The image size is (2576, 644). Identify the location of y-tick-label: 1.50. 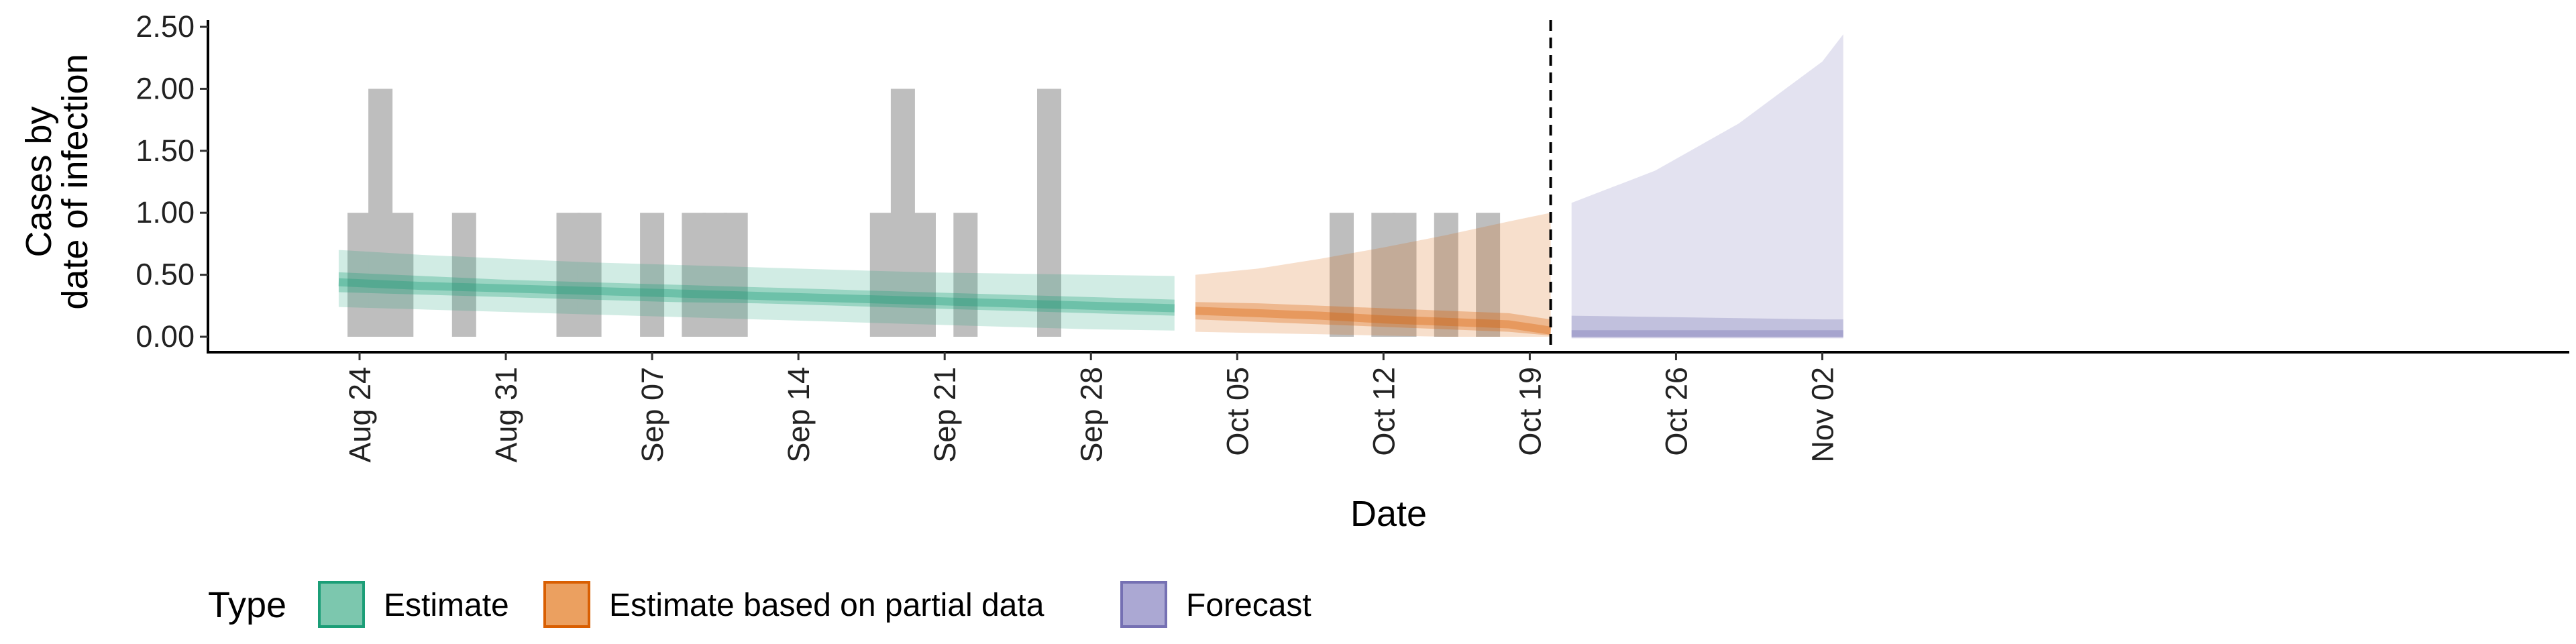
(165, 150).